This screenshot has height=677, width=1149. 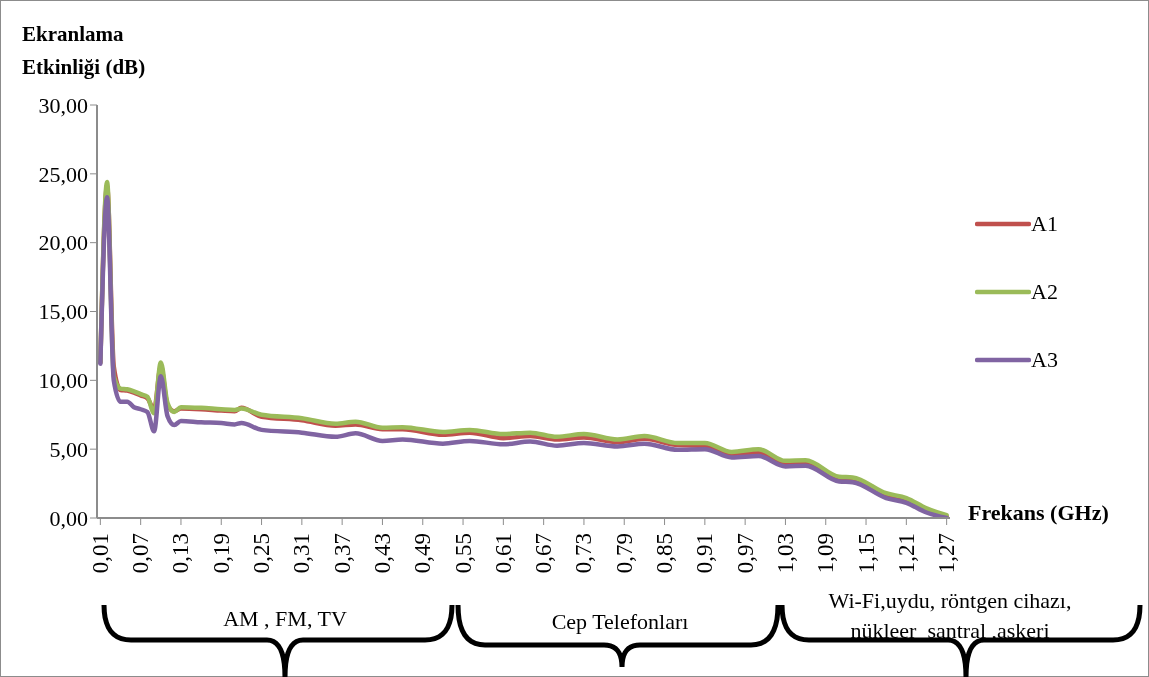 I want to click on x-tick-label: 0,13, so click(x=181, y=553).